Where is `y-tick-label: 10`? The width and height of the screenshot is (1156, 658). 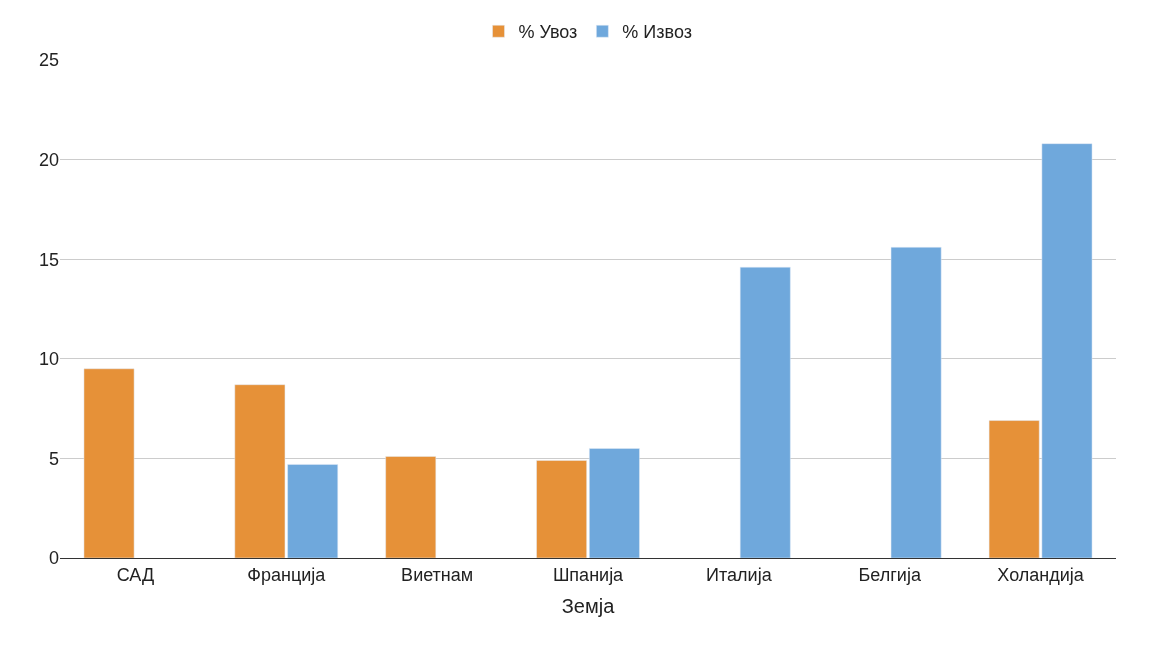
y-tick-label: 10 is located at coordinates (48, 359).